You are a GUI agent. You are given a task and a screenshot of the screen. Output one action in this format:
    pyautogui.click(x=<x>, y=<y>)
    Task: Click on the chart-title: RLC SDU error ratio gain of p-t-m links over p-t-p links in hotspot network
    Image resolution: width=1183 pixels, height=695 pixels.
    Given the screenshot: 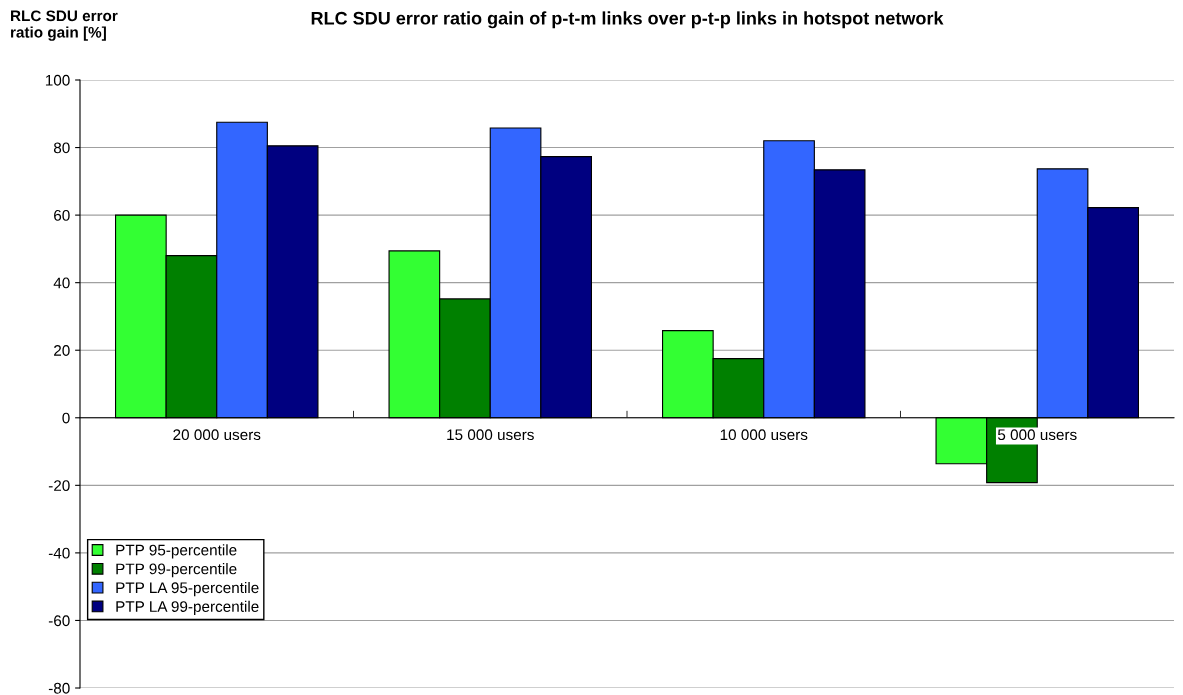 What is the action you would take?
    pyautogui.click(x=627, y=20)
    